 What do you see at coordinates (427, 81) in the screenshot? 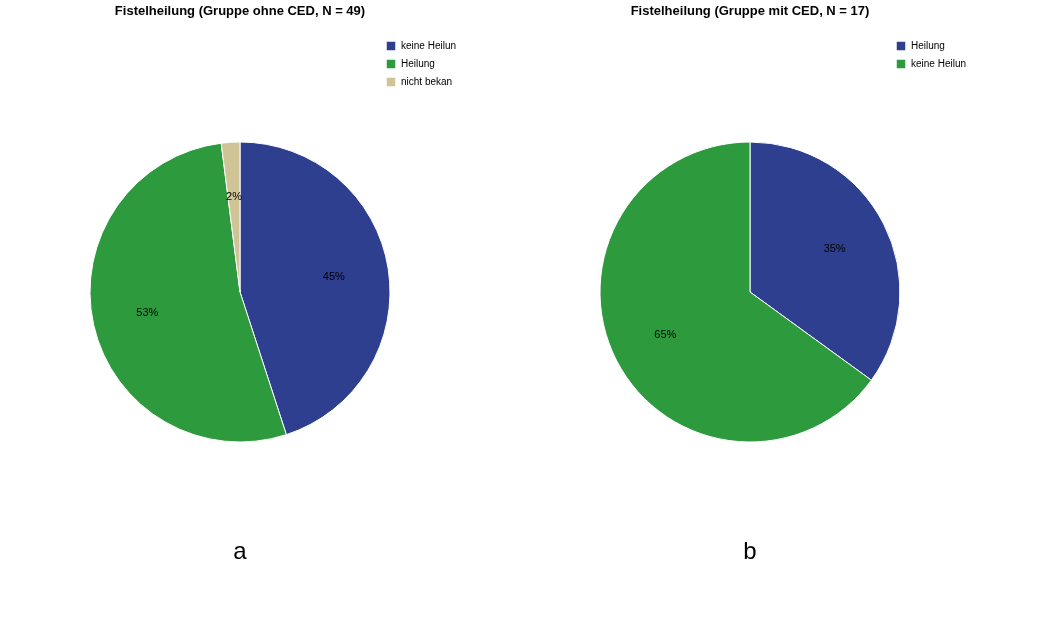
I see `legend-label: nicht bekan` at bounding box center [427, 81].